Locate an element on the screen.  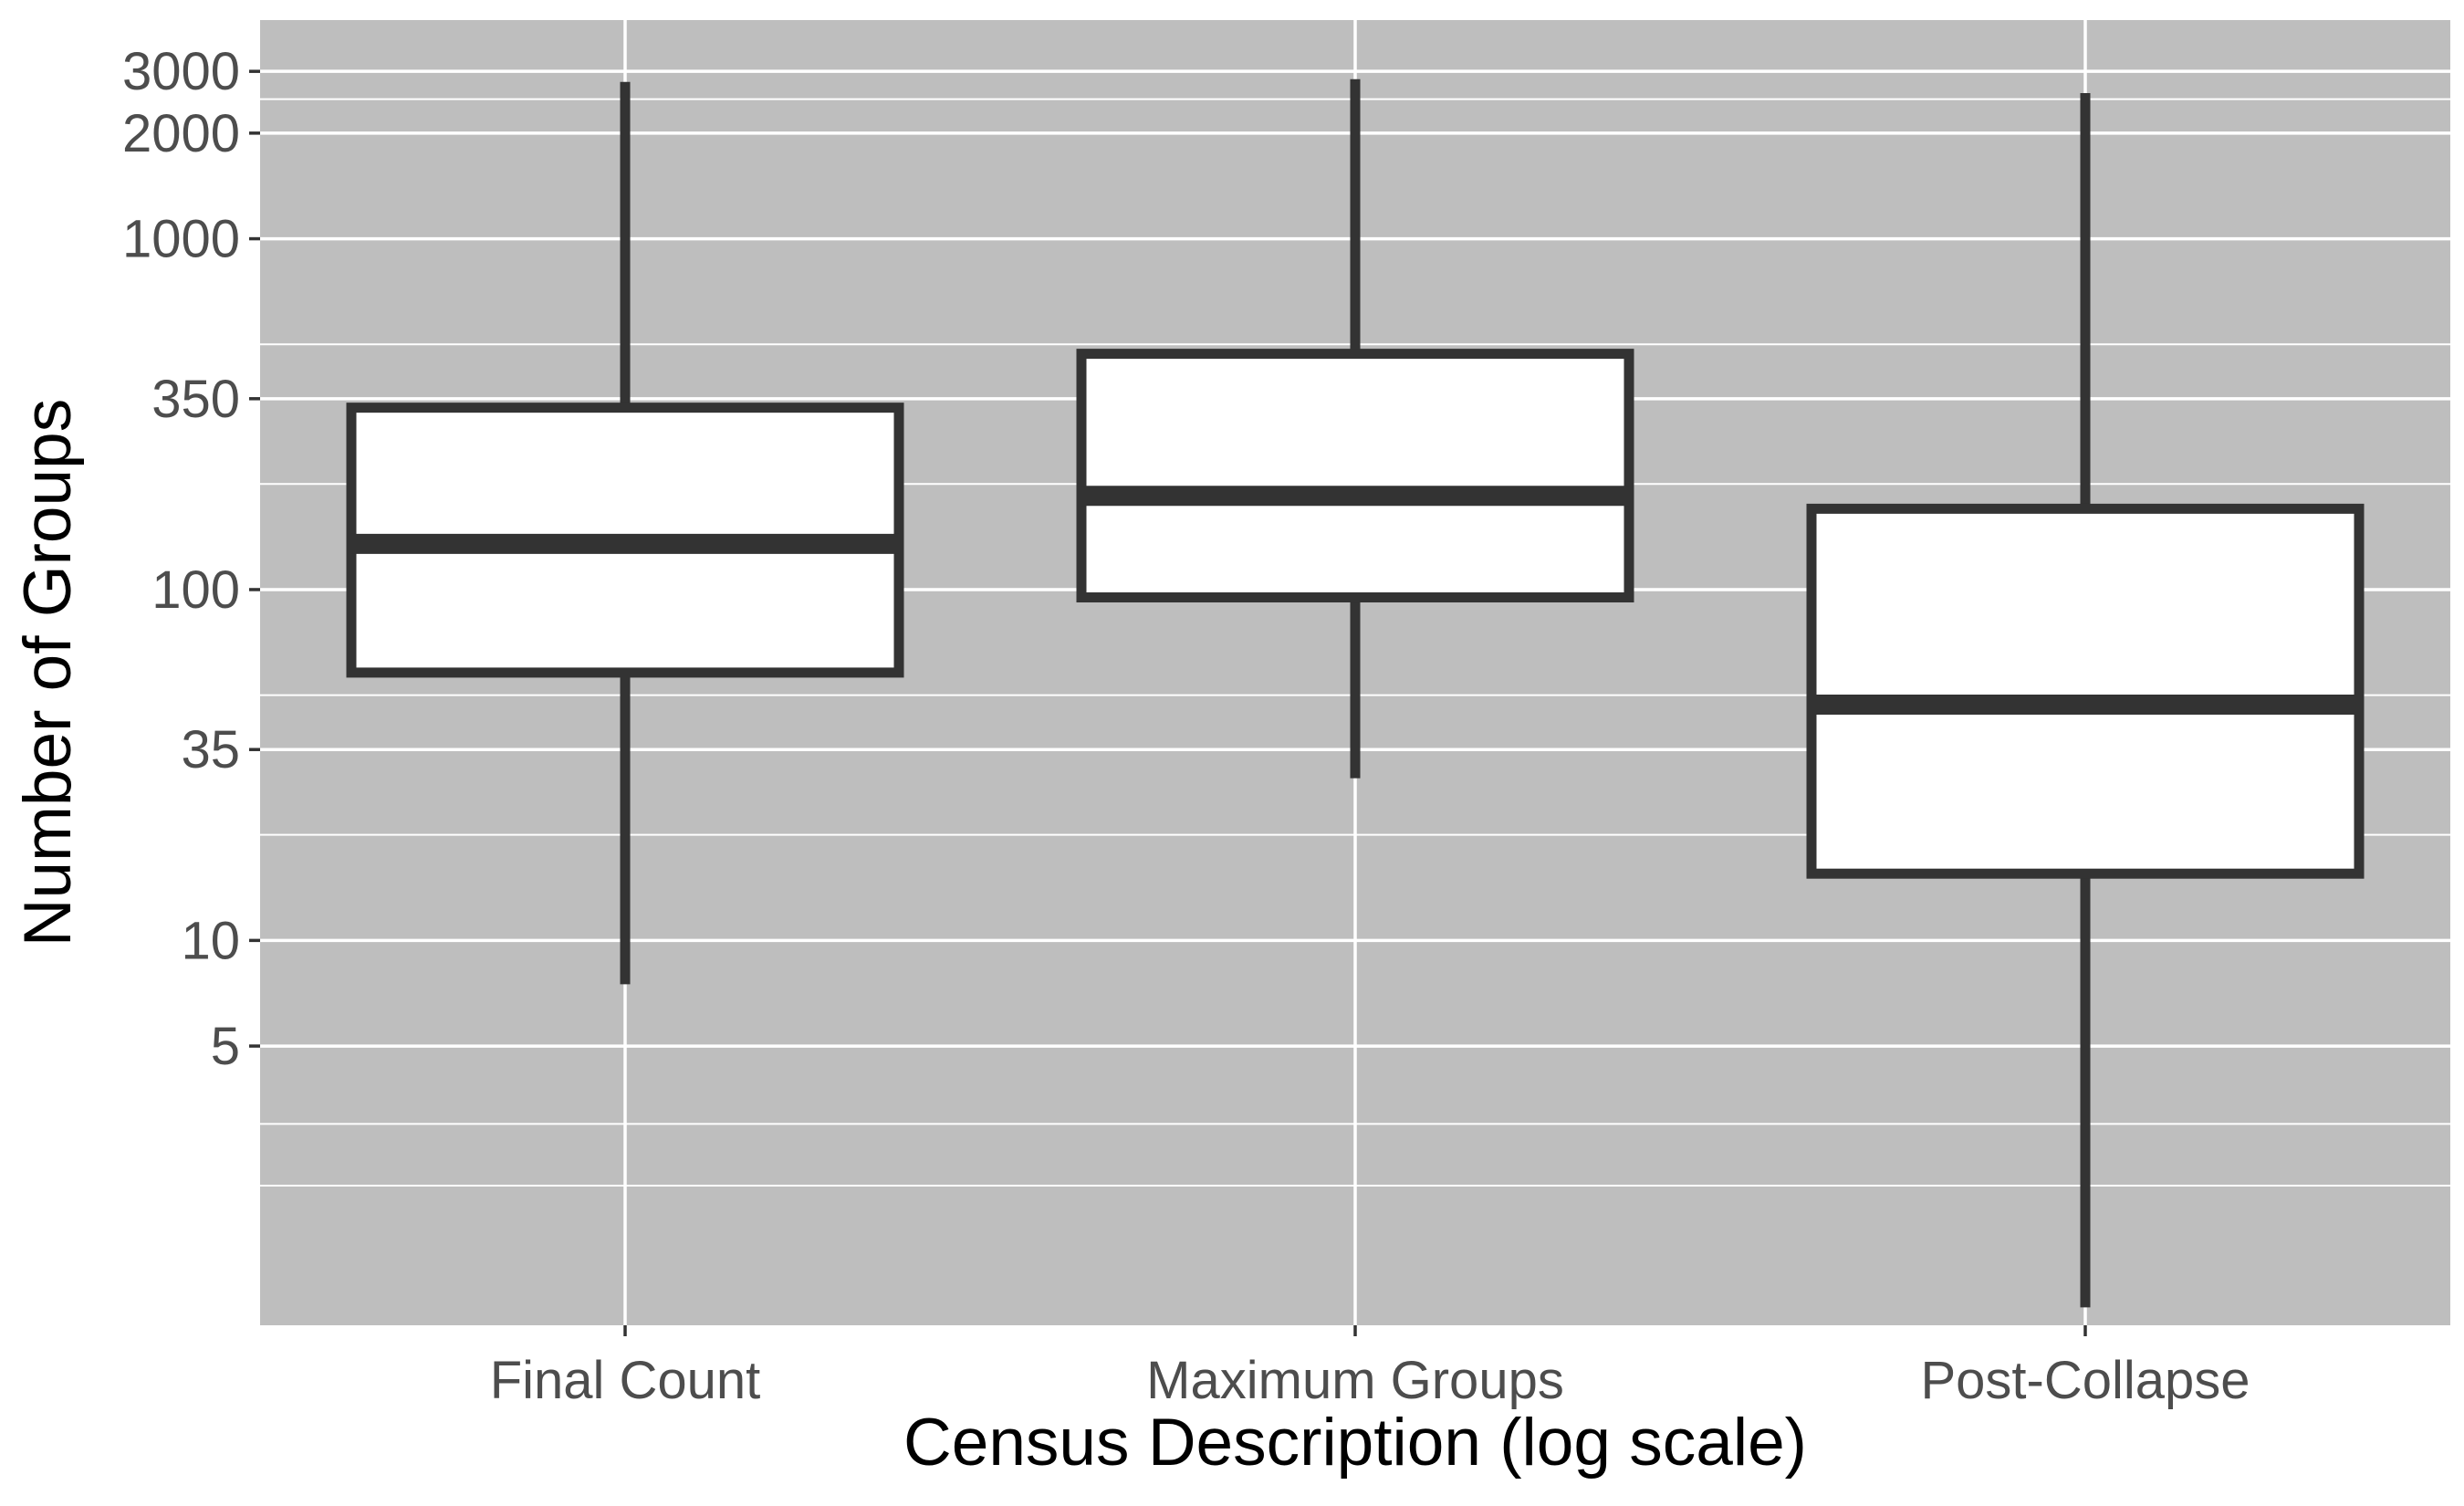
y-tick-label: 3000 is located at coordinates (181, 71).